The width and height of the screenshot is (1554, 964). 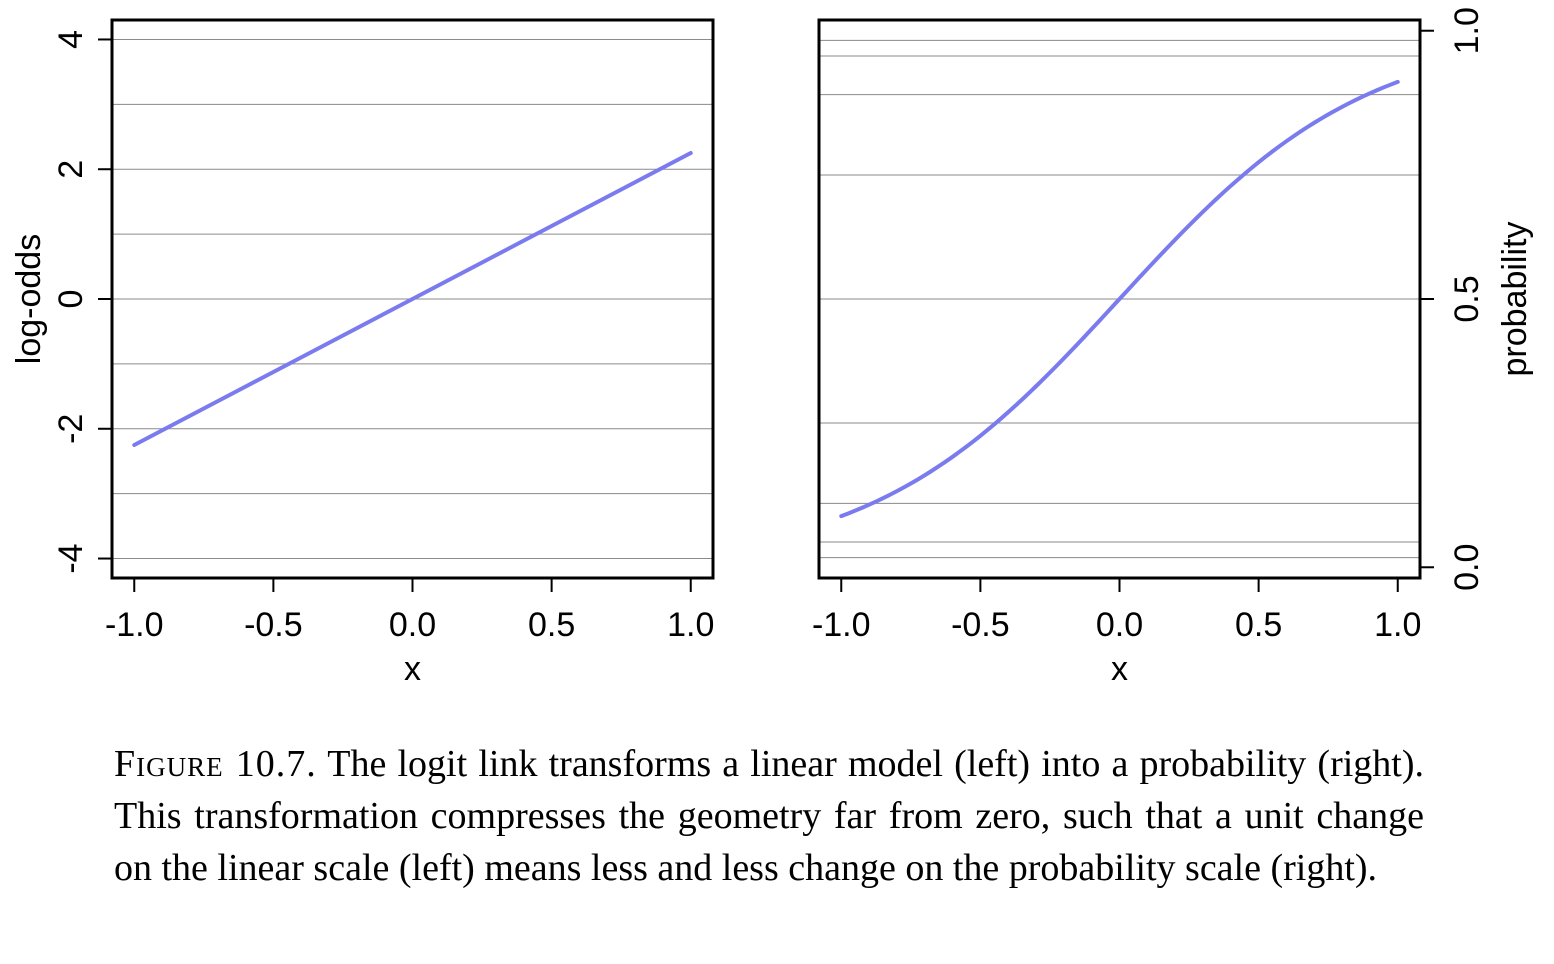 What do you see at coordinates (1467, 567) in the screenshot?
I see `y-tick-label: 0.0` at bounding box center [1467, 567].